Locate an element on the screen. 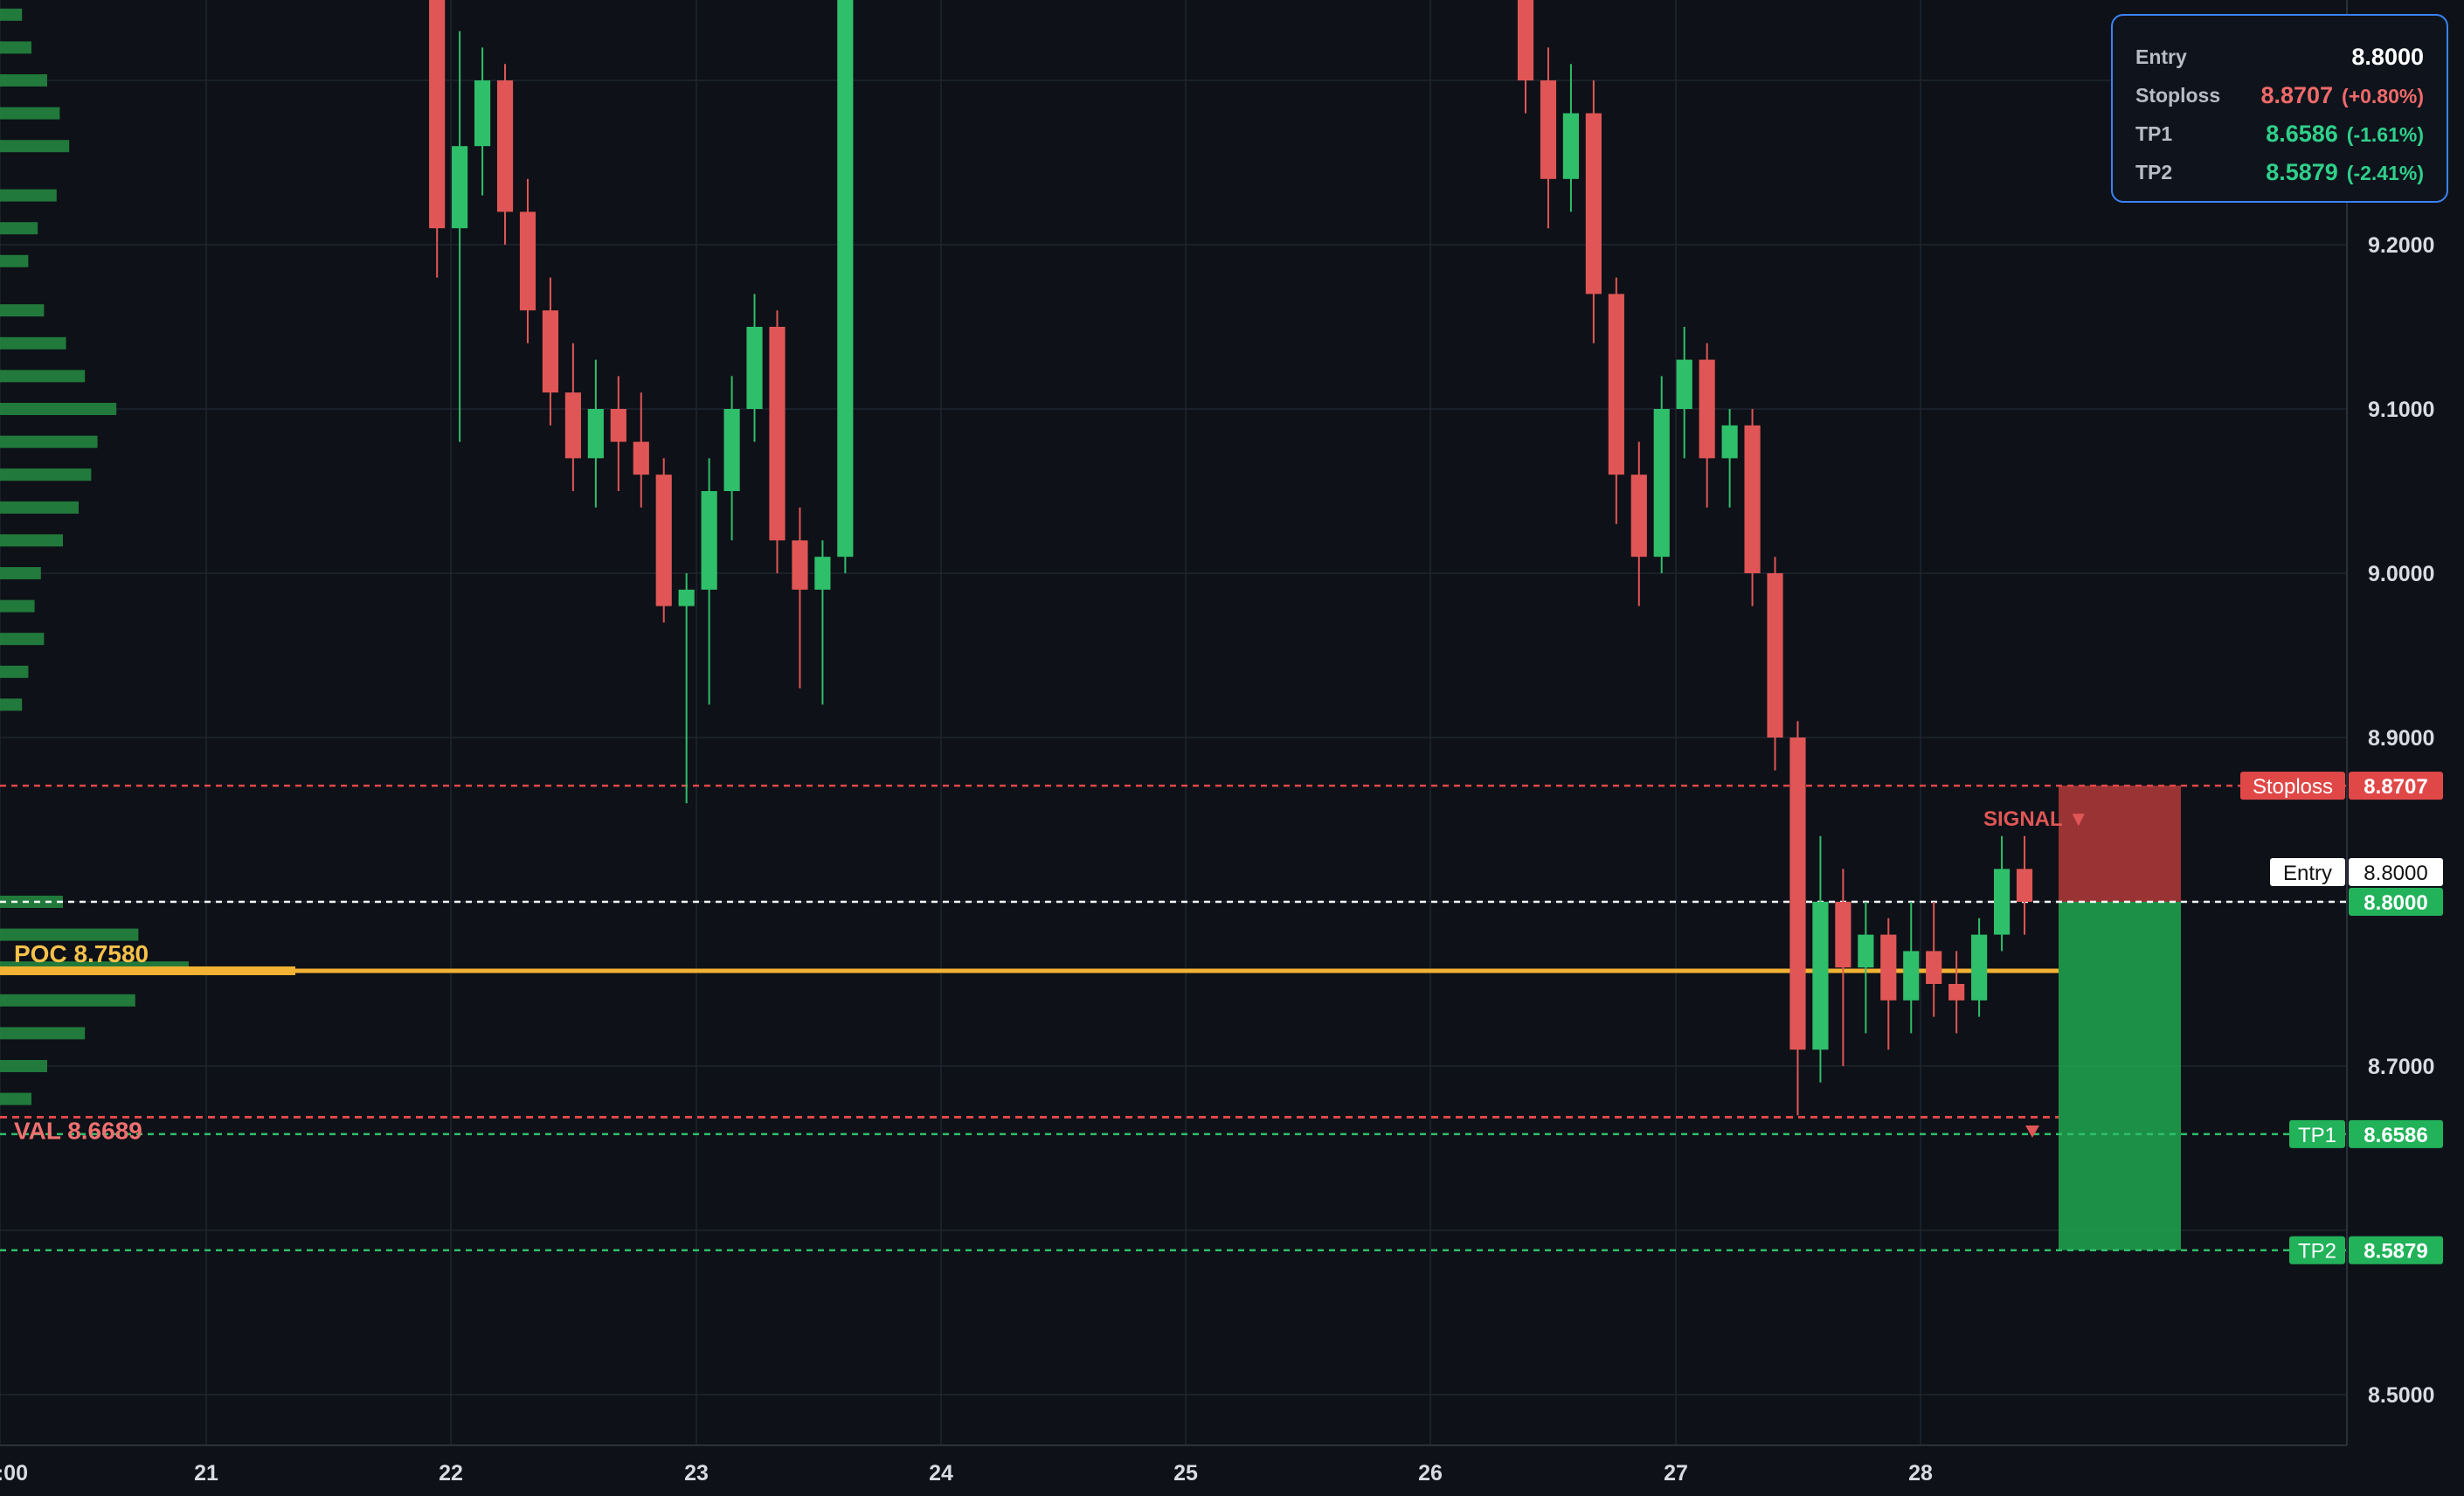 This screenshot has width=2464, height=1496. tp2-value-tag is located at coordinates (2396, 1250).